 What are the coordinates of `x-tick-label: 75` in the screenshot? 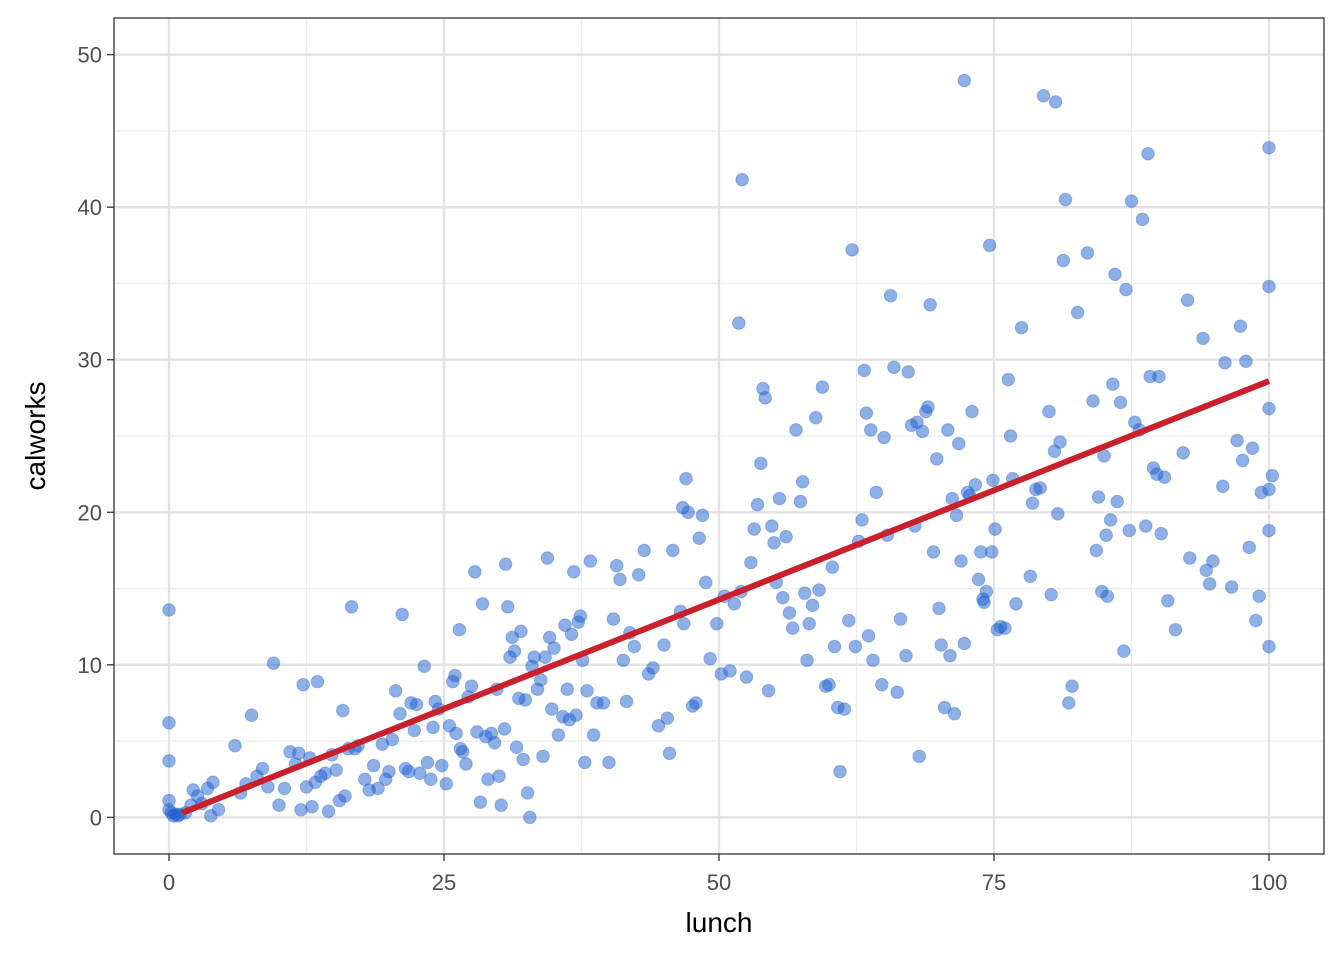 It's located at (994, 882).